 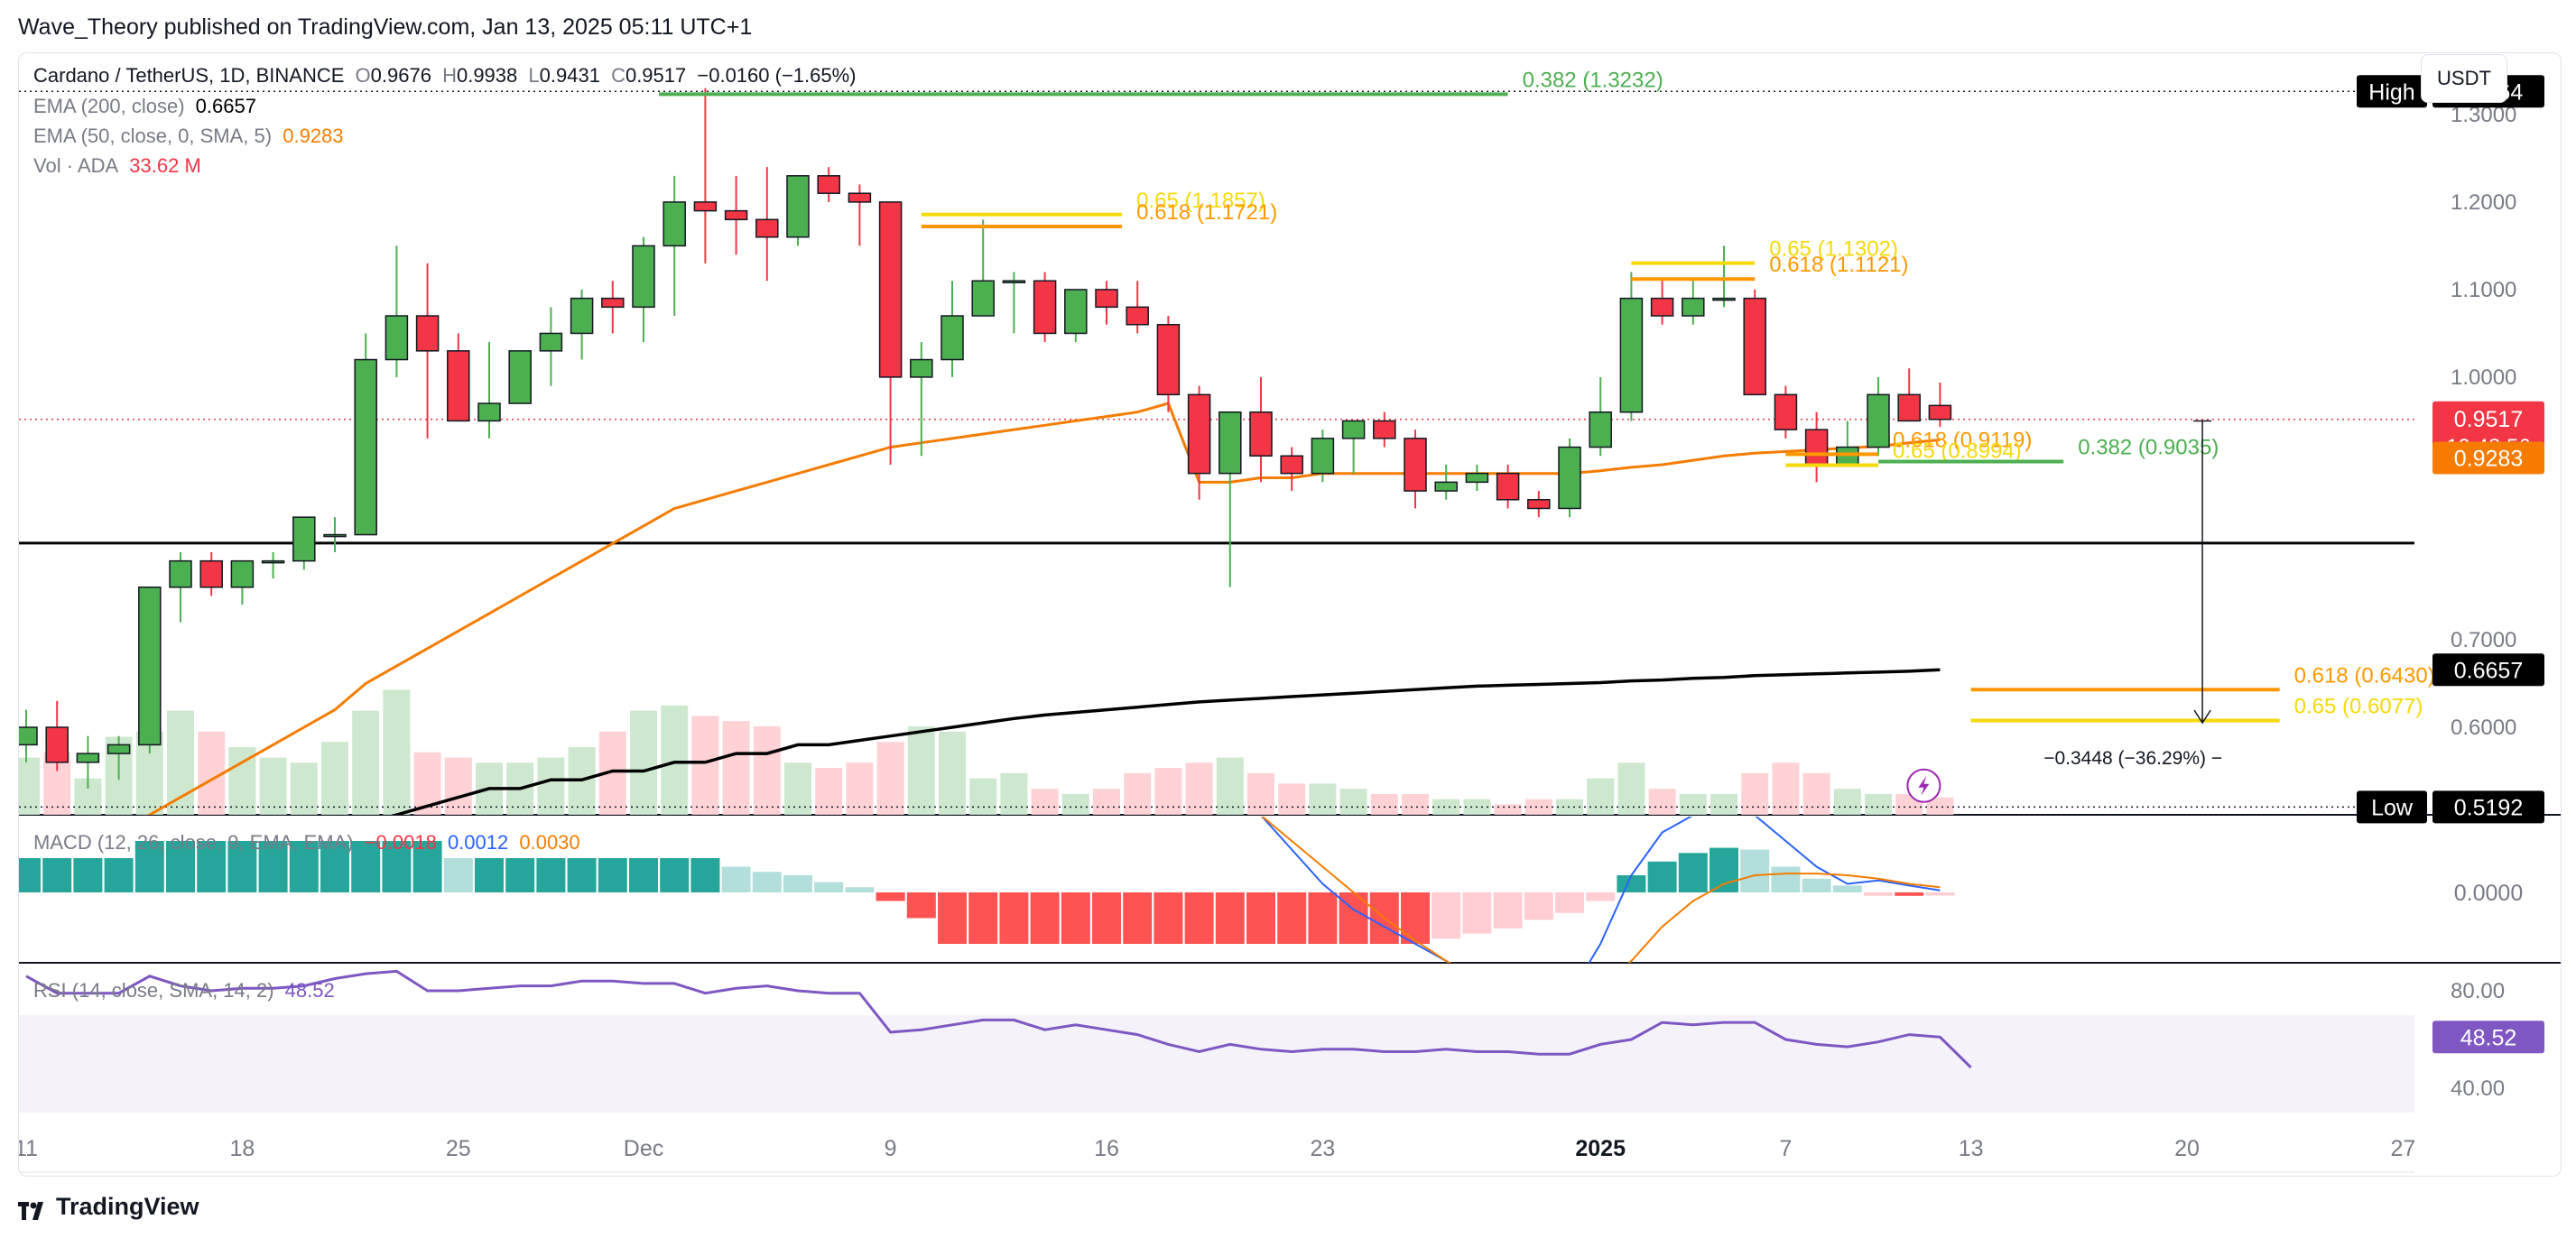 What do you see at coordinates (2488, 893) in the screenshot?
I see `macd-zero-badge-bg` at bounding box center [2488, 893].